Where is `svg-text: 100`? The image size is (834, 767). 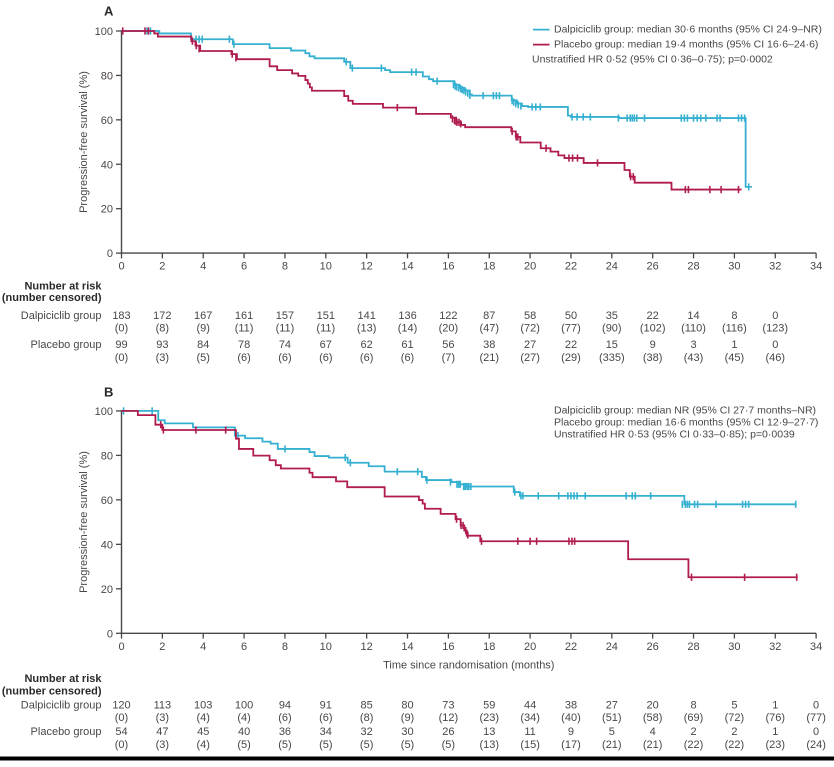 svg-text: 100 is located at coordinates (104, 412).